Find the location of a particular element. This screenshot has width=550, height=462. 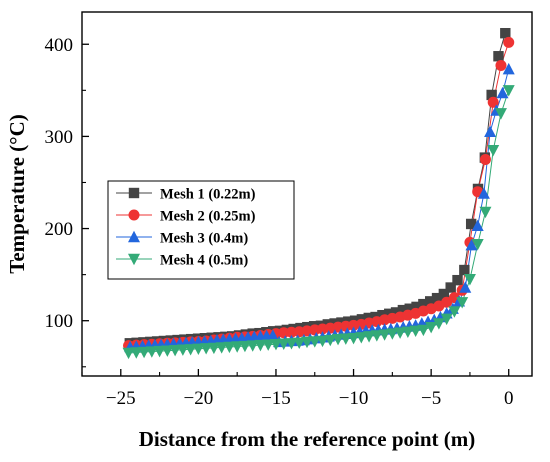

y-axis-title: Temperature (°C) is located at coordinates (17, 193).